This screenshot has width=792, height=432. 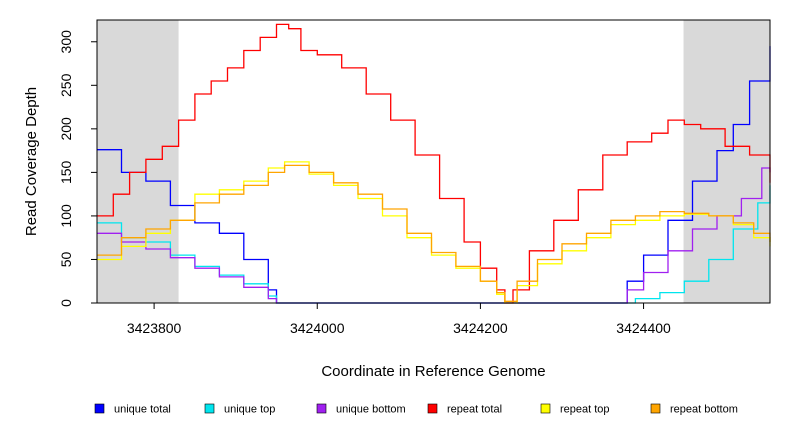 I want to click on y-tick-label: 300, so click(x=66, y=42).